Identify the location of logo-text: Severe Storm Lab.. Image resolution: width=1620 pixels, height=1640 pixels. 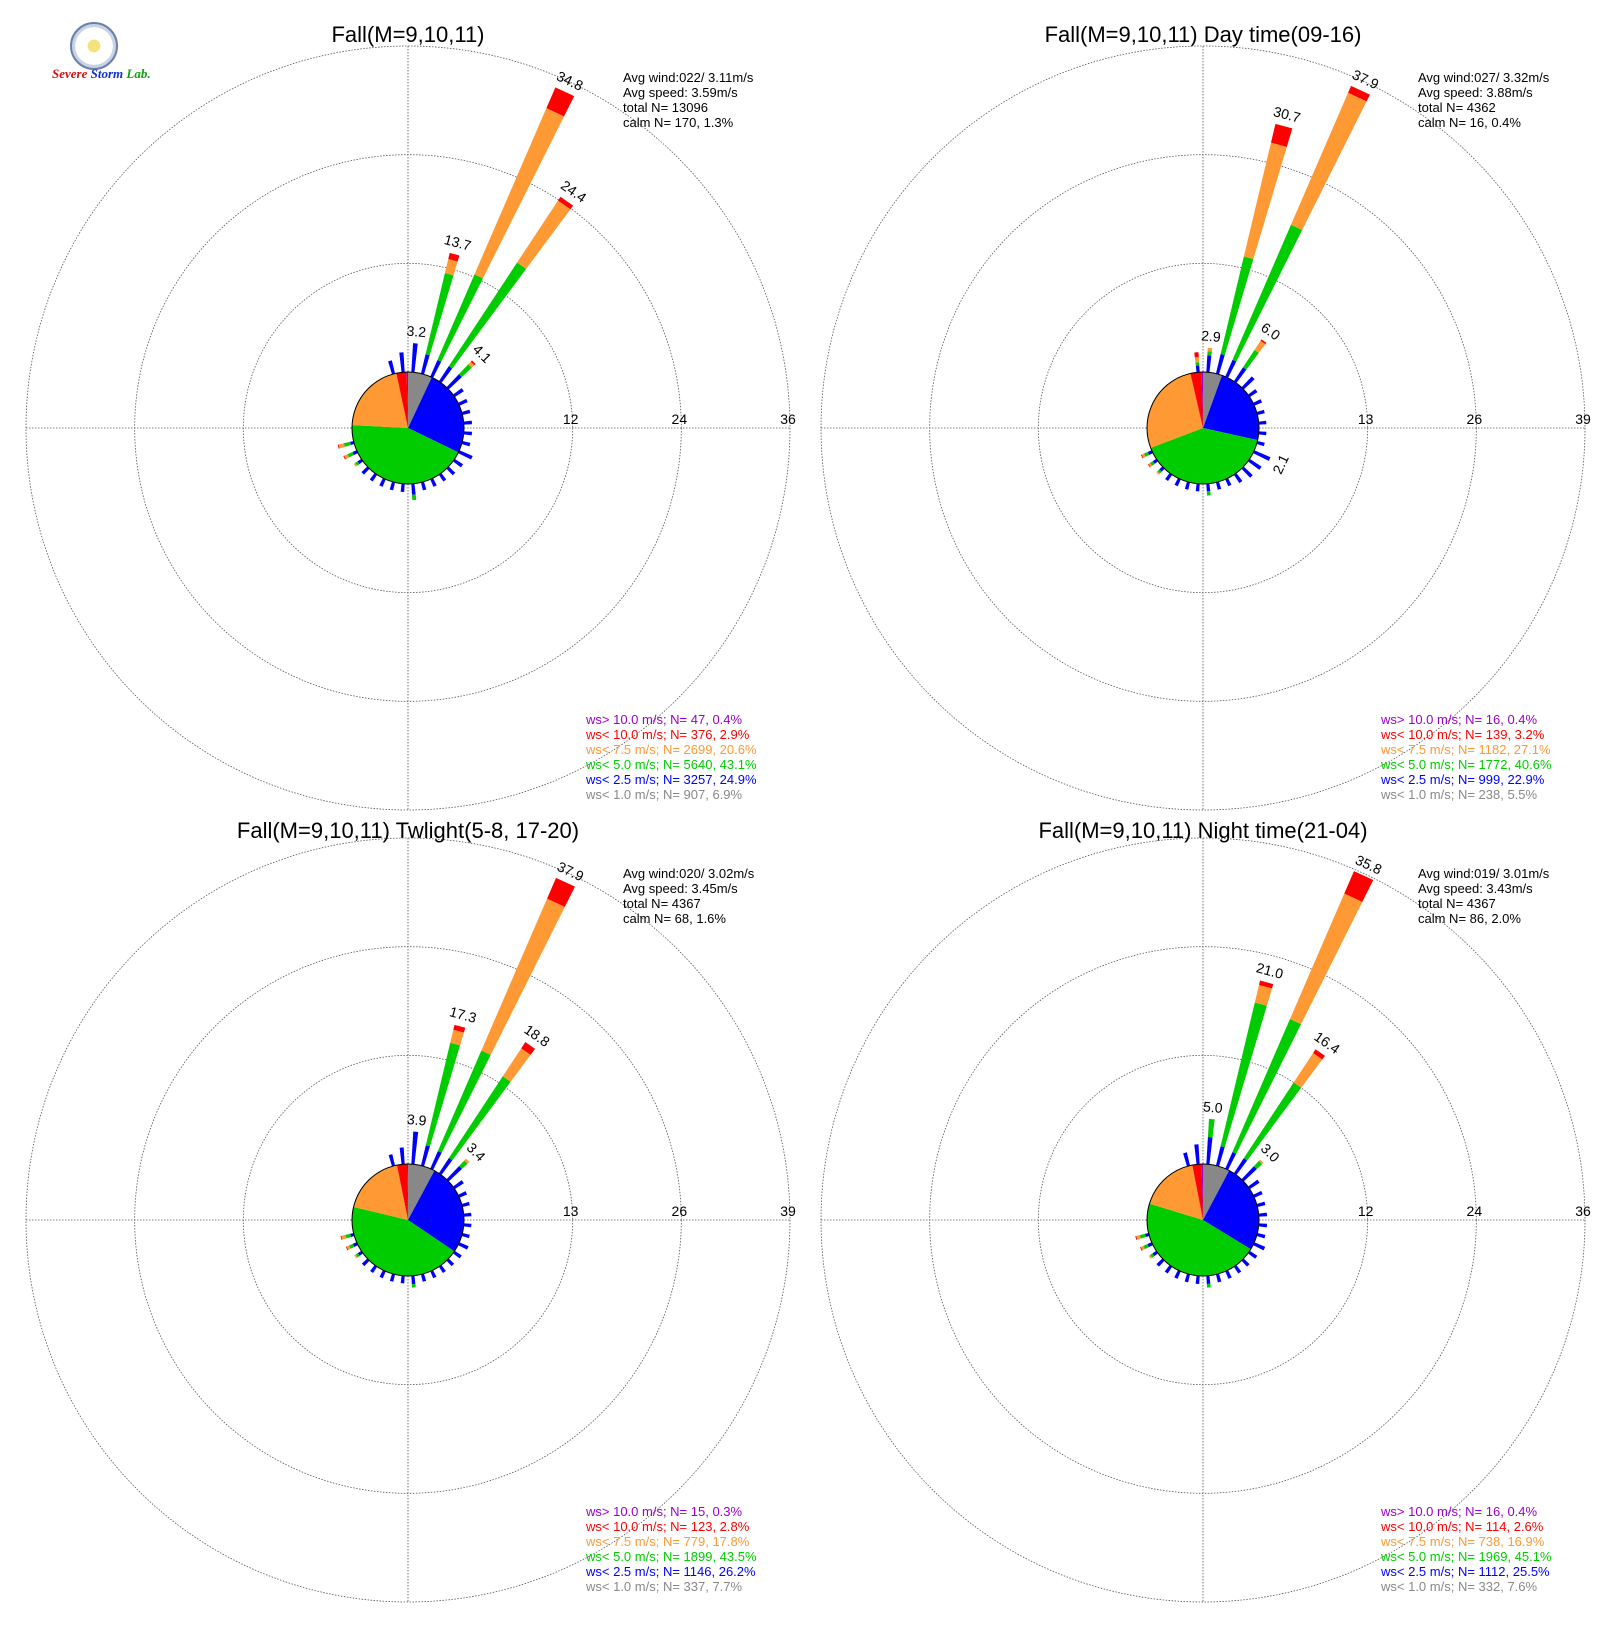
(101, 74).